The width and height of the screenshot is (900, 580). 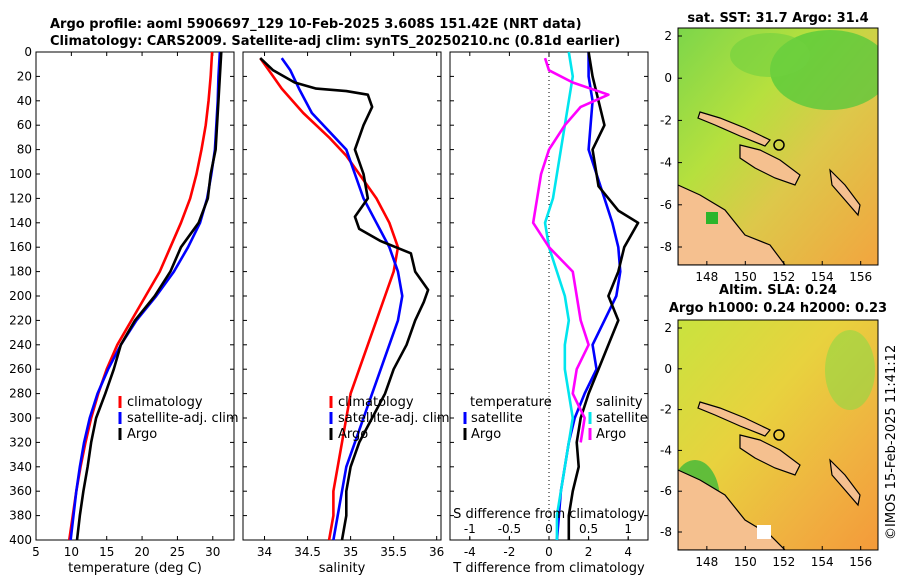 What do you see at coordinates (20, 320) in the screenshot?
I see `y-tick-label: 220` at bounding box center [20, 320].